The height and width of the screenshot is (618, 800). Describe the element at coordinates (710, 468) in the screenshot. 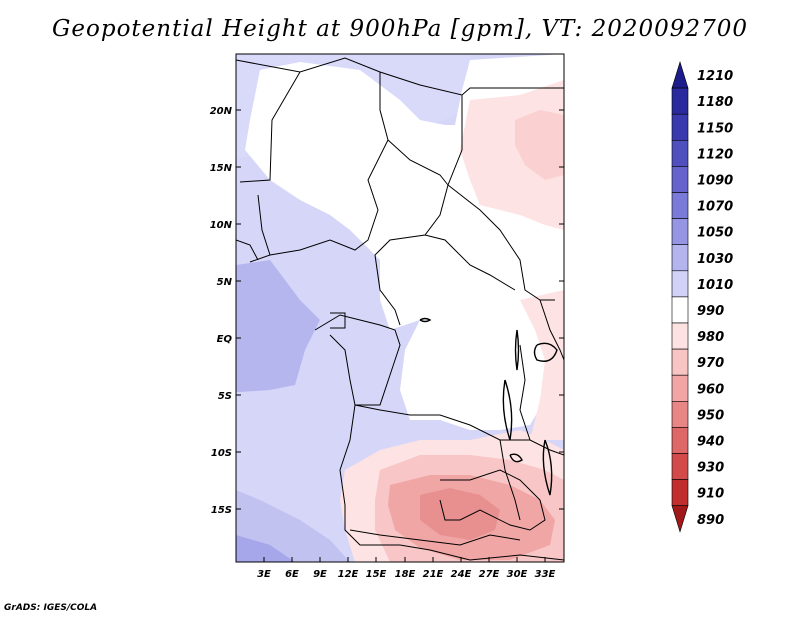

I see `colorbar-label: 930` at that location.